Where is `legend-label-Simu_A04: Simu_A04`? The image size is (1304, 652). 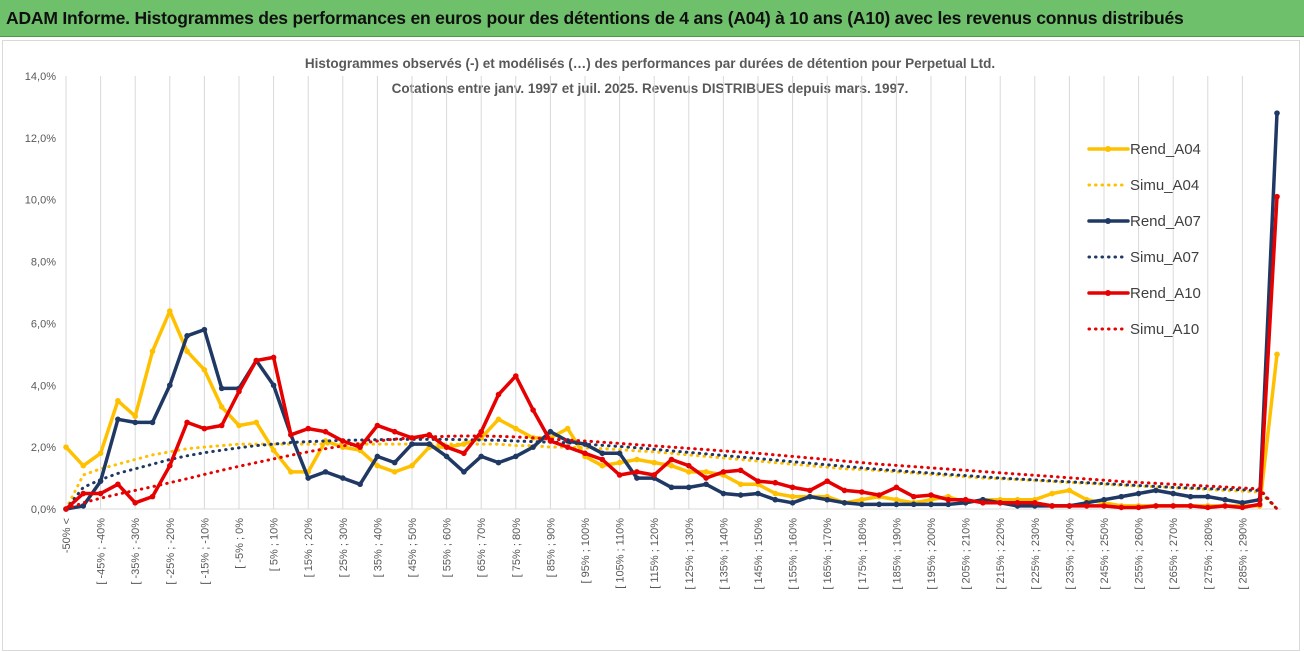 legend-label-Simu_A04: Simu_A04 is located at coordinates (1164, 185).